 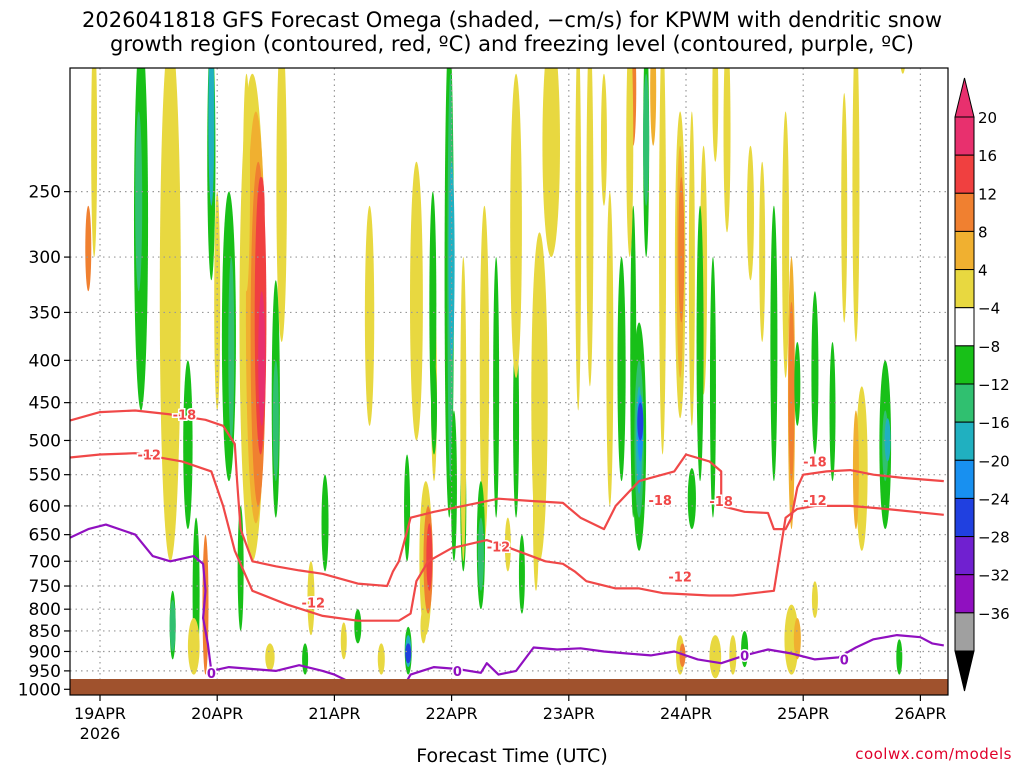 What do you see at coordinates (45, 652) in the screenshot?
I see `y-tick-label: 900` at bounding box center [45, 652].